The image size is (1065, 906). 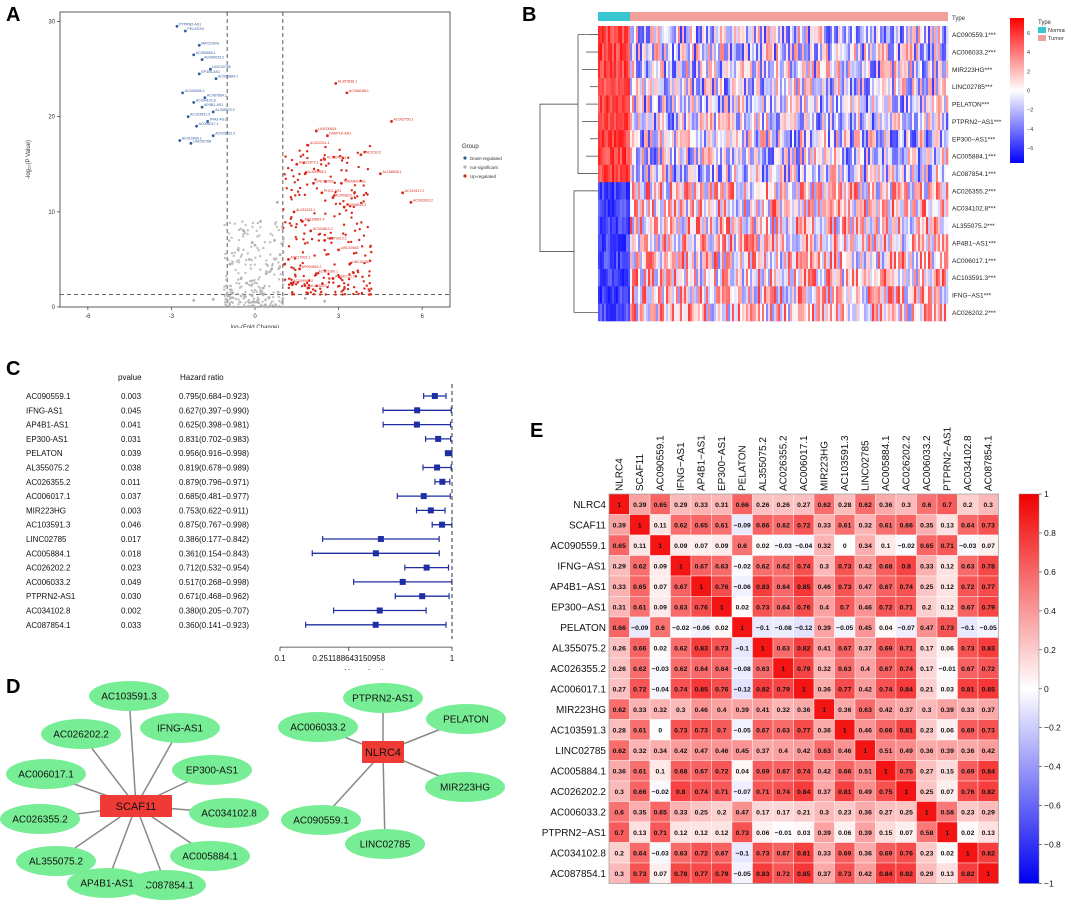 What do you see at coordinates (947, 566) in the screenshot?
I see `corr-value: 0.12` at bounding box center [947, 566].